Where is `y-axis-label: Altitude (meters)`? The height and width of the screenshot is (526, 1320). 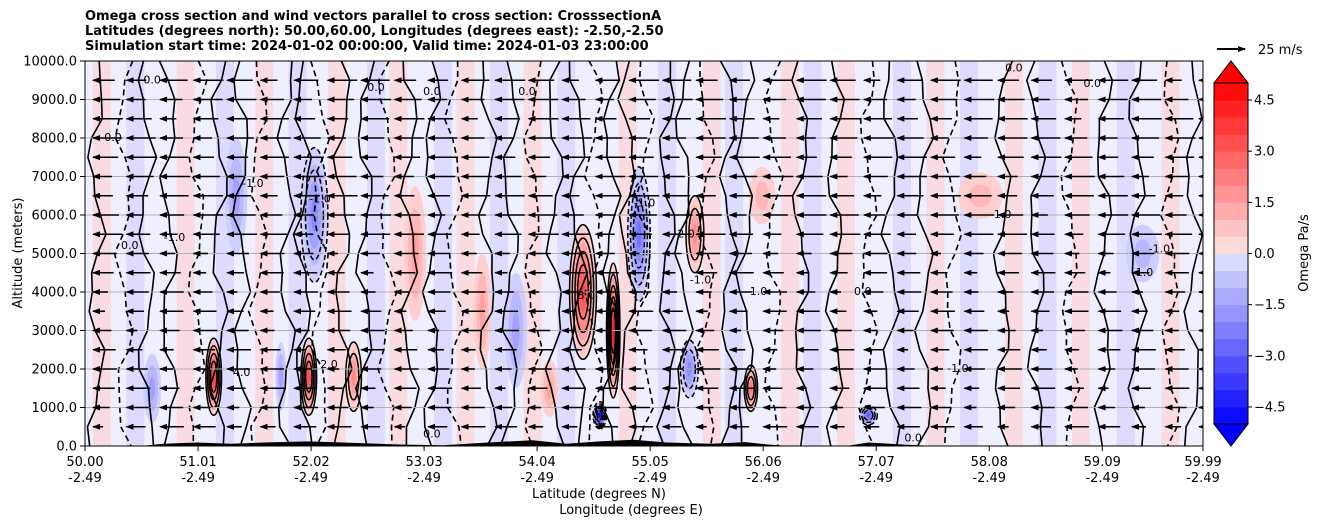
y-axis-label: Altitude (meters) is located at coordinates (18, 253).